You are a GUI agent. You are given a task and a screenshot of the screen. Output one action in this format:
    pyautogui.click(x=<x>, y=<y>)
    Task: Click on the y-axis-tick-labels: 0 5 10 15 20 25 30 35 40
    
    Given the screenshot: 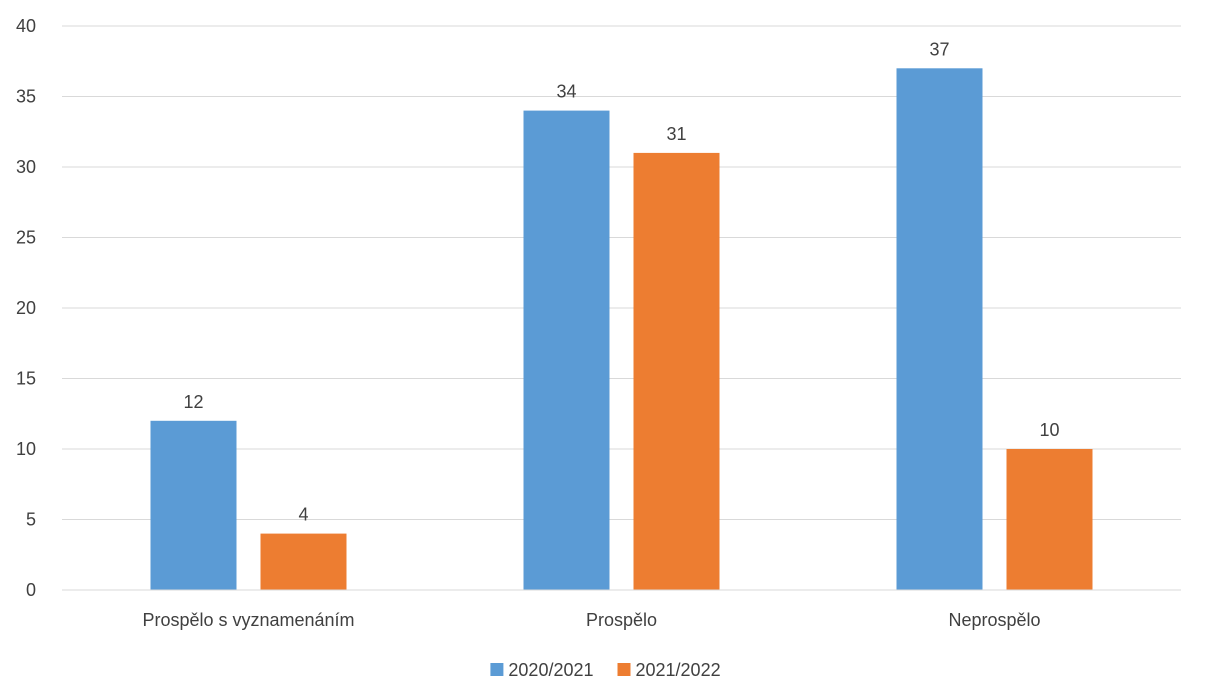 What is the action you would take?
    pyautogui.click(x=26, y=308)
    